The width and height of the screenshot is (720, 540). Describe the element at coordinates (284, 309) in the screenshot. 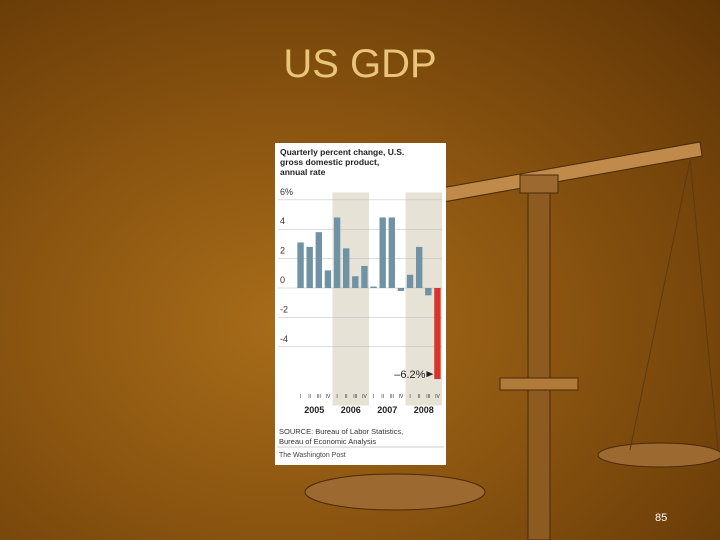

I see `y-tick-label: -2` at that location.